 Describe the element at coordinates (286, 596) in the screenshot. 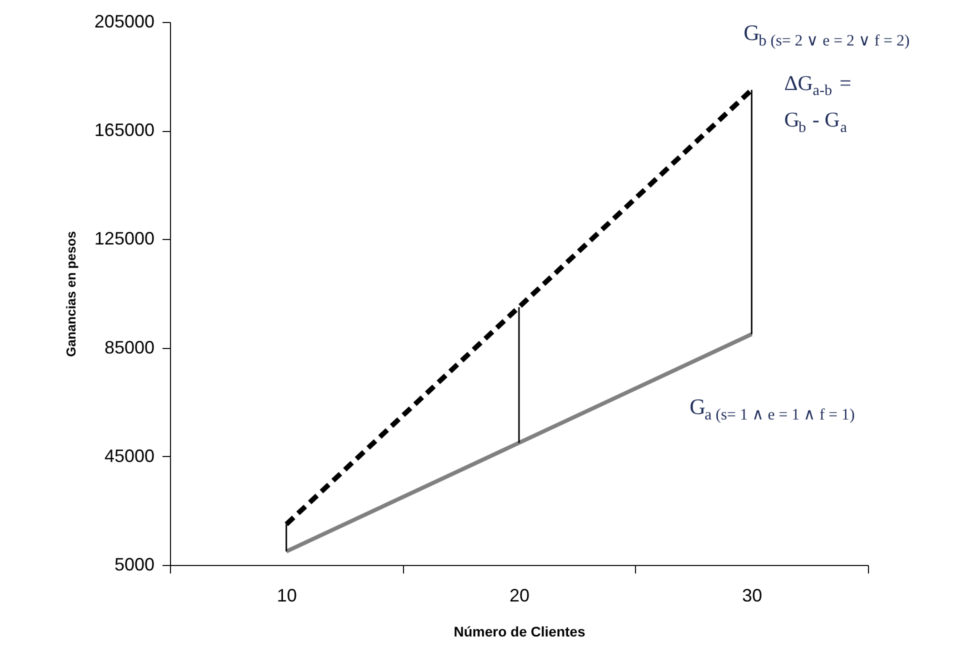

I see `x-tick-label: 10` at that location.